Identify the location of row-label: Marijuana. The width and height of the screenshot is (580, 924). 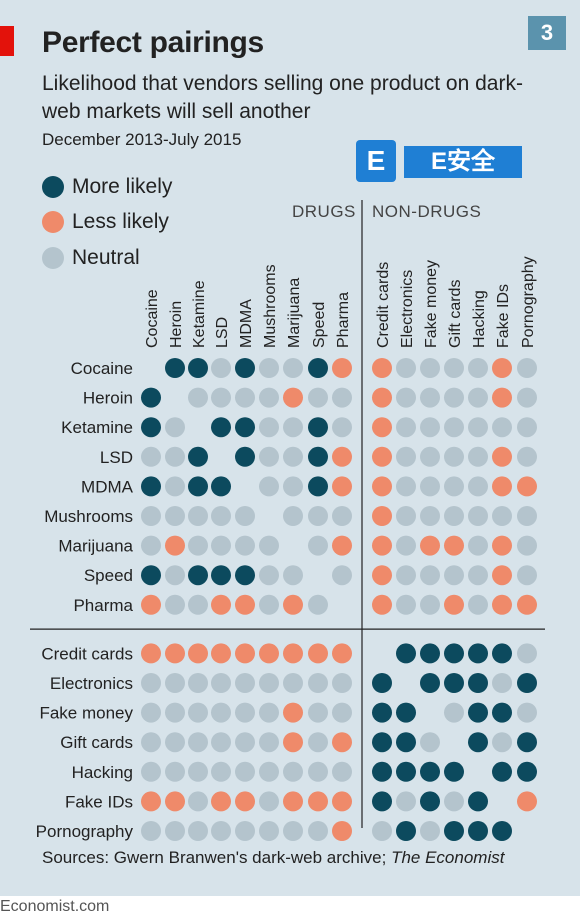
(95, 546).